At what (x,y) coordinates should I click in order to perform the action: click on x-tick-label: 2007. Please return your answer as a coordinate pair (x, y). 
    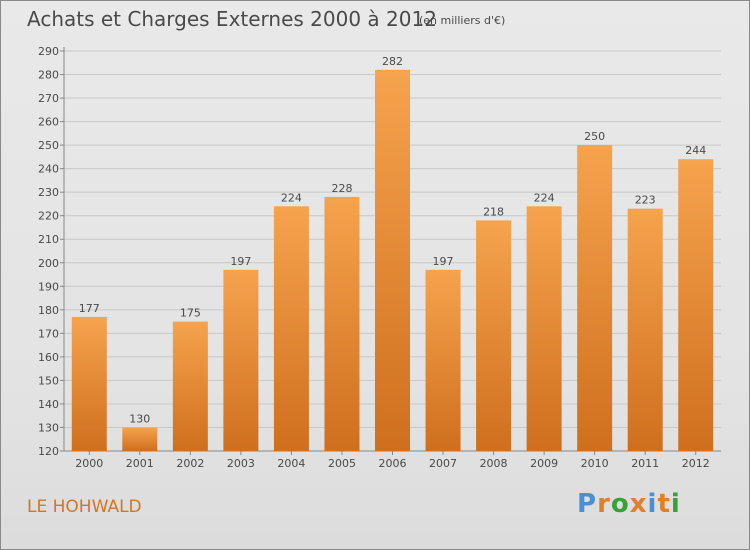
    Looking at the image, I should click on (443, 463).